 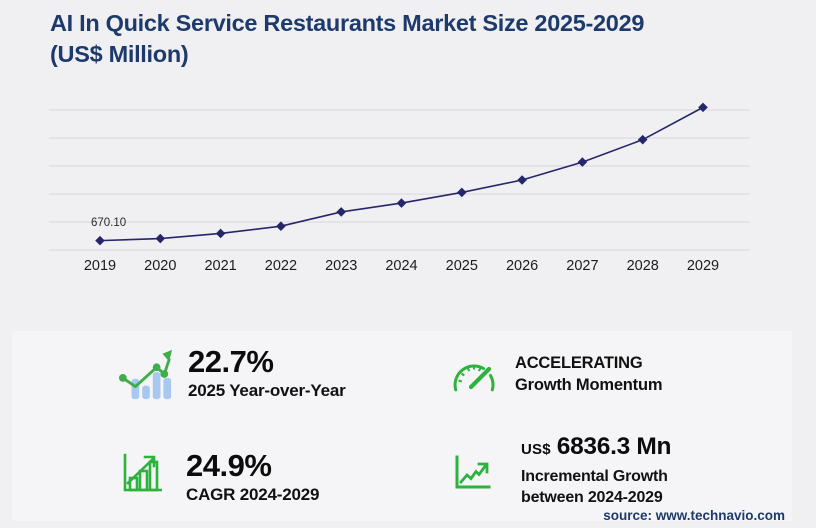 I want to click on incremental-line1: Incremental Growth, so click(x=594, y=476).